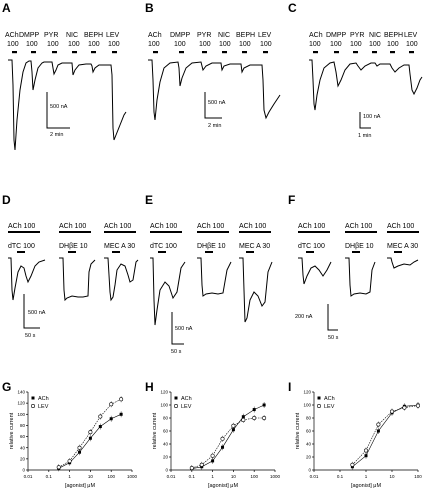 The image size is (425, 499). I want to click on scale-y-label: 100 nA, so click(372, 117).